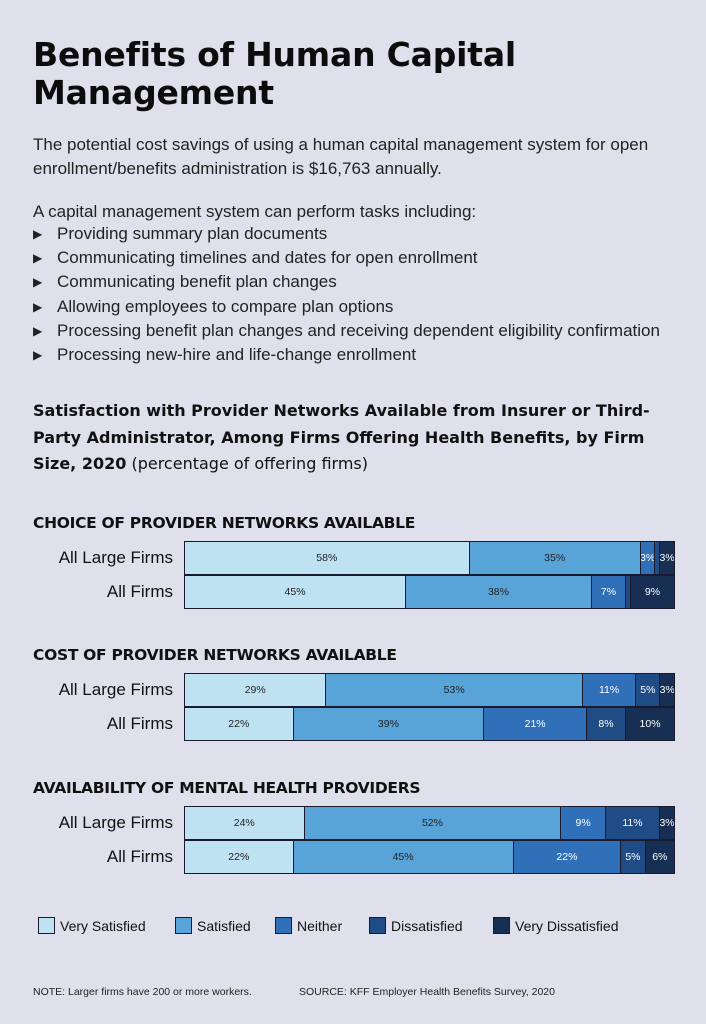  I want to click on stacked-bar: 58% 35% 3% 3%, so click(429, 558).